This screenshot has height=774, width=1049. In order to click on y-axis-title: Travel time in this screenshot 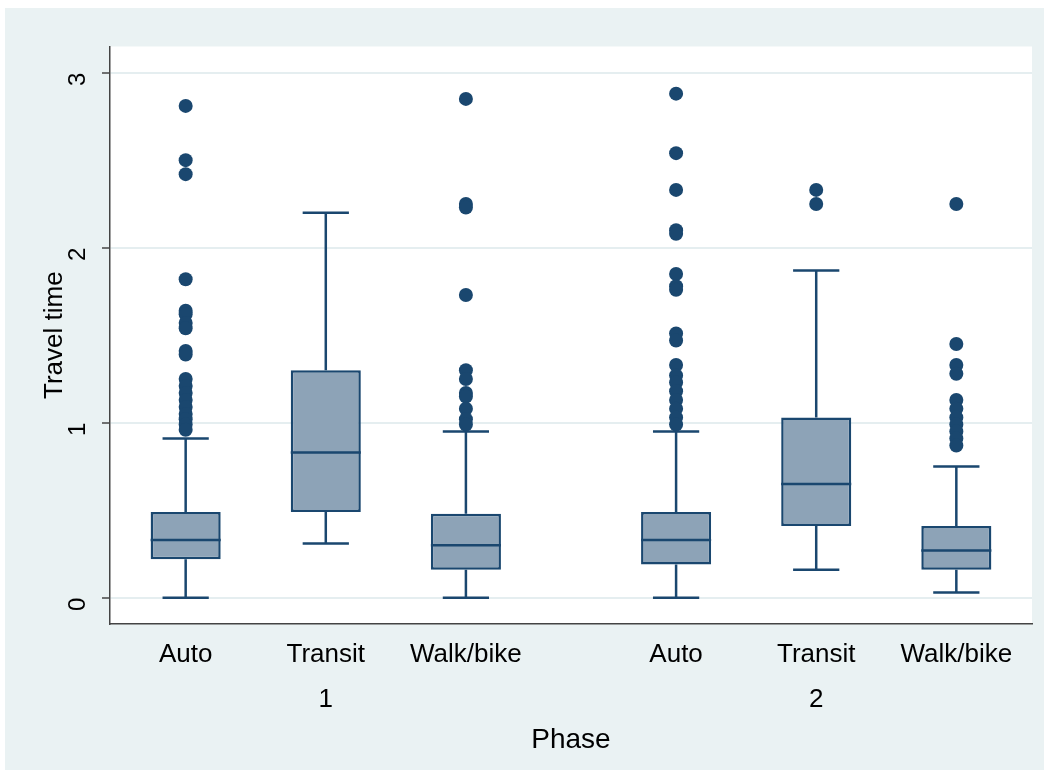, I will do `click(52, 335)`.